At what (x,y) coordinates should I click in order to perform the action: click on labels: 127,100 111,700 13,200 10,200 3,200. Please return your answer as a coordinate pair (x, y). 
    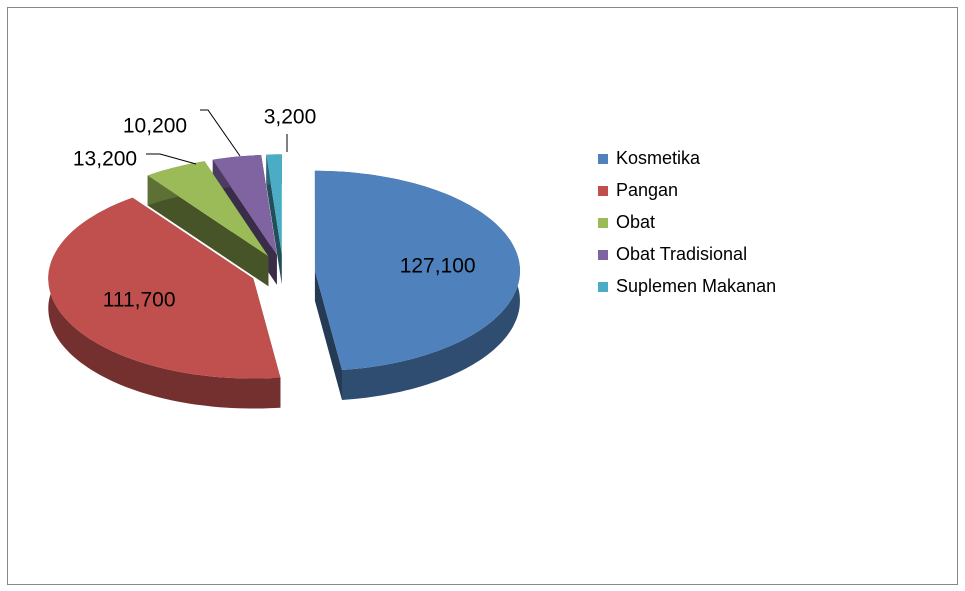
    Looking at the image, I should click on (274, 209).